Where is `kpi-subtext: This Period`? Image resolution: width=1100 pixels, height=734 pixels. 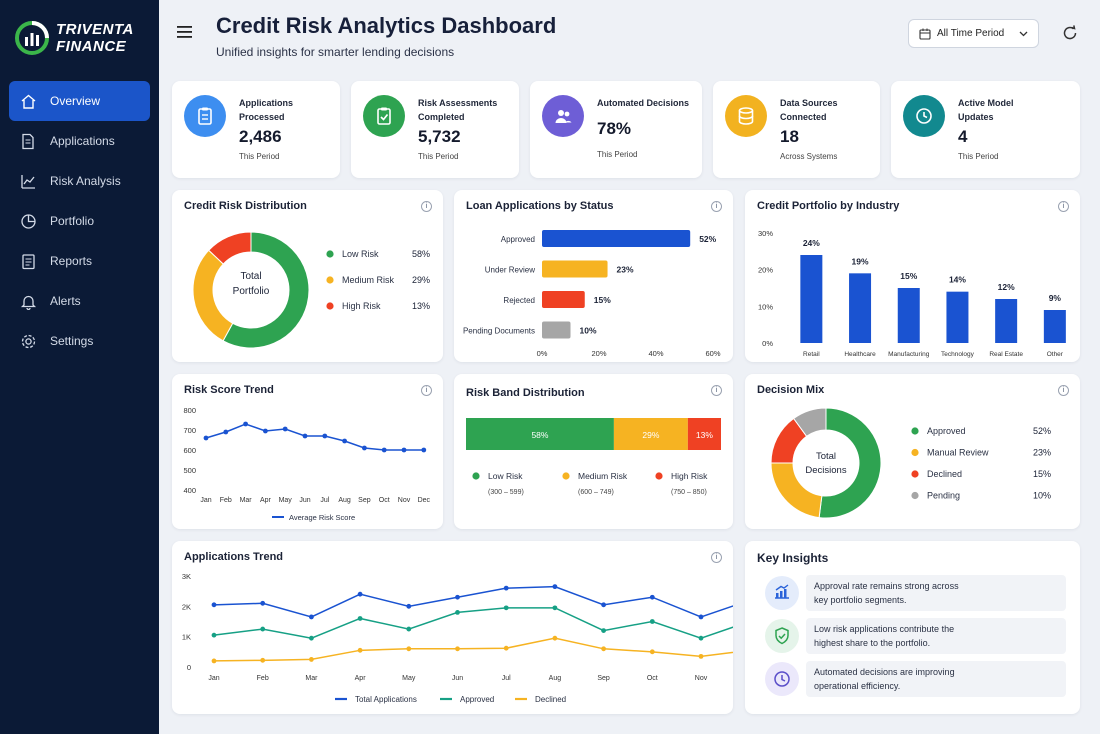
kpi-subtext: This Period is located at coordinates (617, 154).